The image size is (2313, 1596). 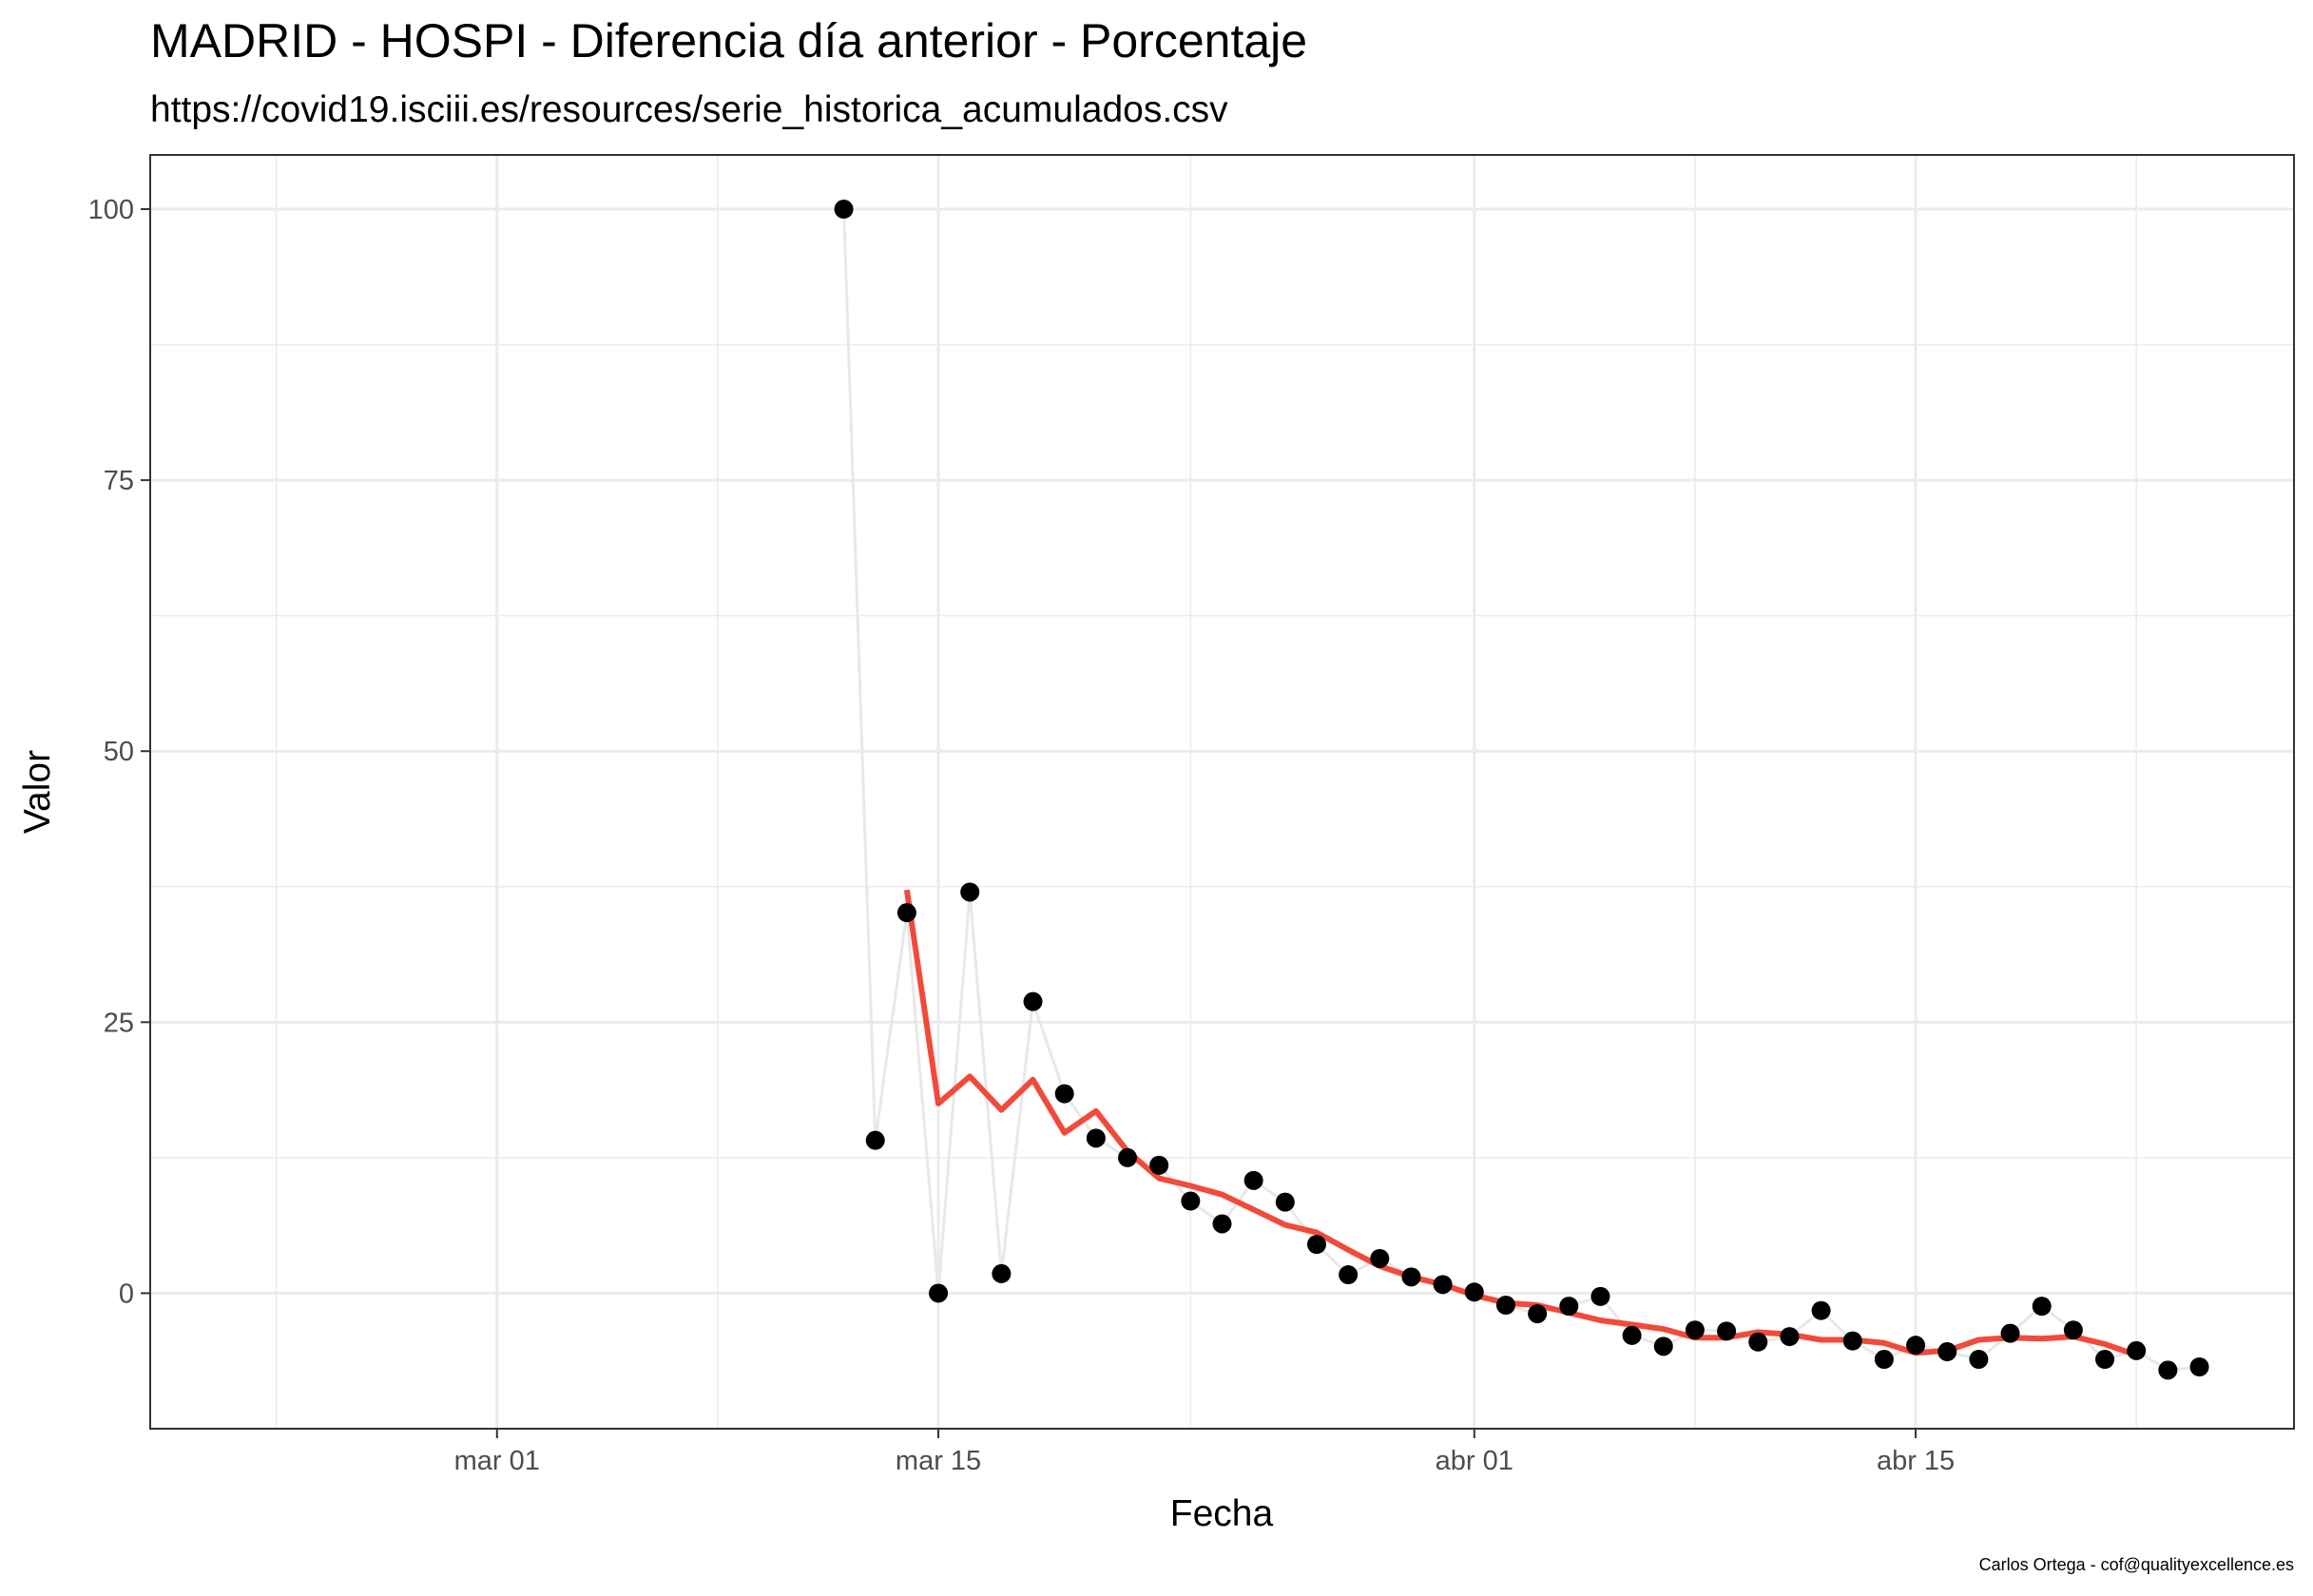 I want to click on y-tick-label: 25, so click(x=119, y=1023).